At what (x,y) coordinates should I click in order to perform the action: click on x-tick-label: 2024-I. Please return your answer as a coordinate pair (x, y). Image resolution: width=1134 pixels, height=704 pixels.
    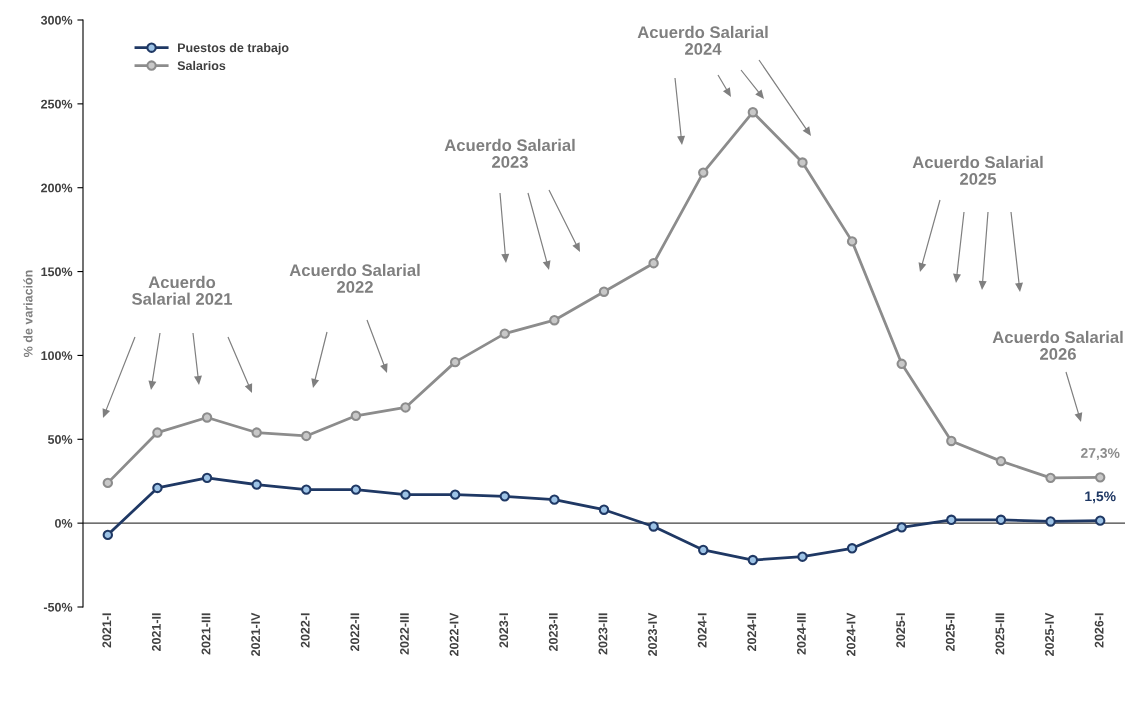
    Looking at the image, I should click on (702, 630).